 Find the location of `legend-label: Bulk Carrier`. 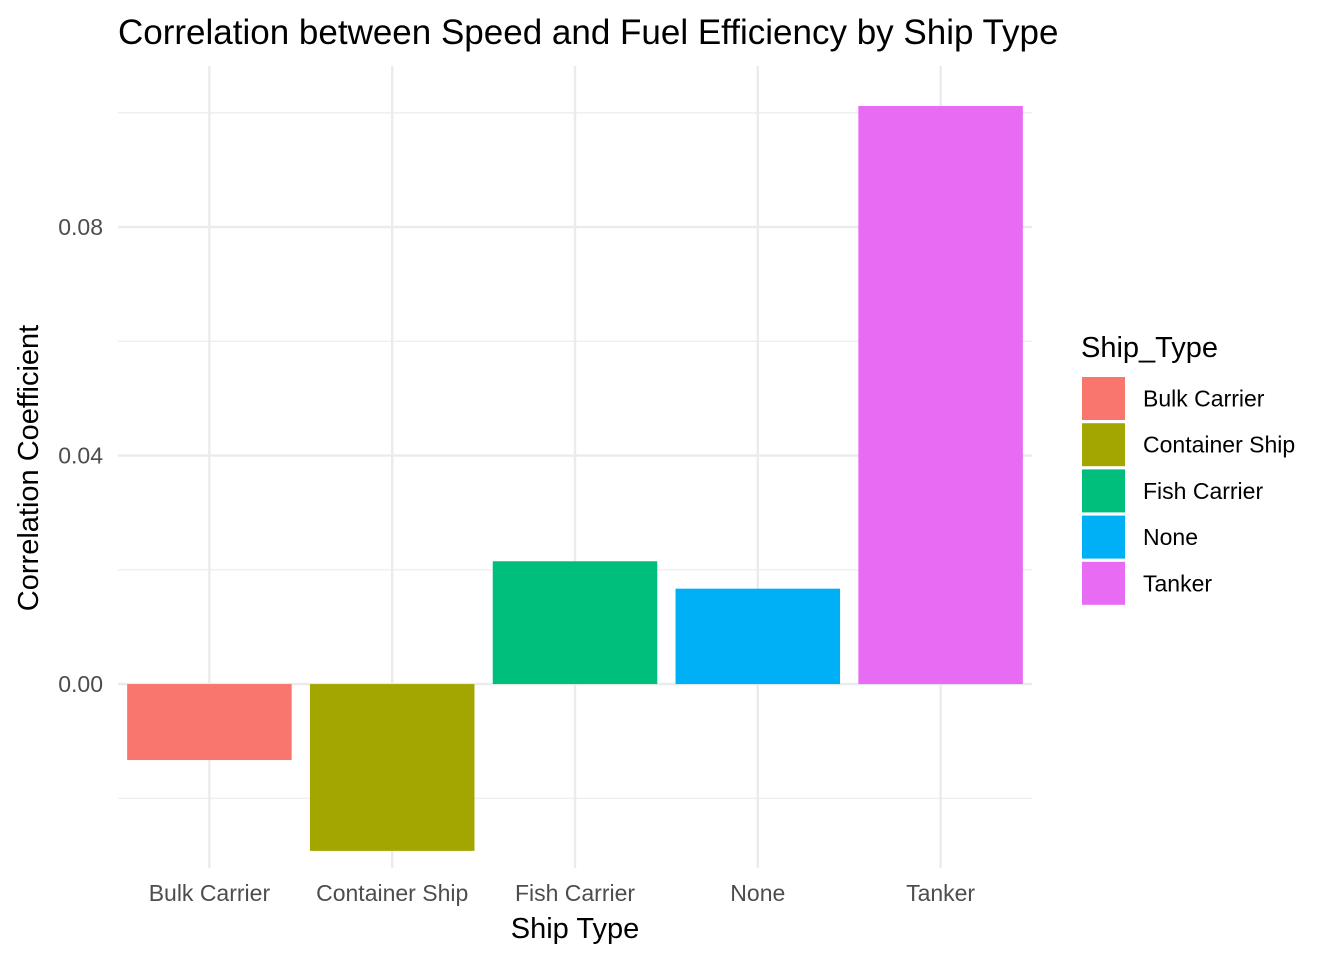

legend-label: Bulk Carrier is located at coordinates (1204, 399).